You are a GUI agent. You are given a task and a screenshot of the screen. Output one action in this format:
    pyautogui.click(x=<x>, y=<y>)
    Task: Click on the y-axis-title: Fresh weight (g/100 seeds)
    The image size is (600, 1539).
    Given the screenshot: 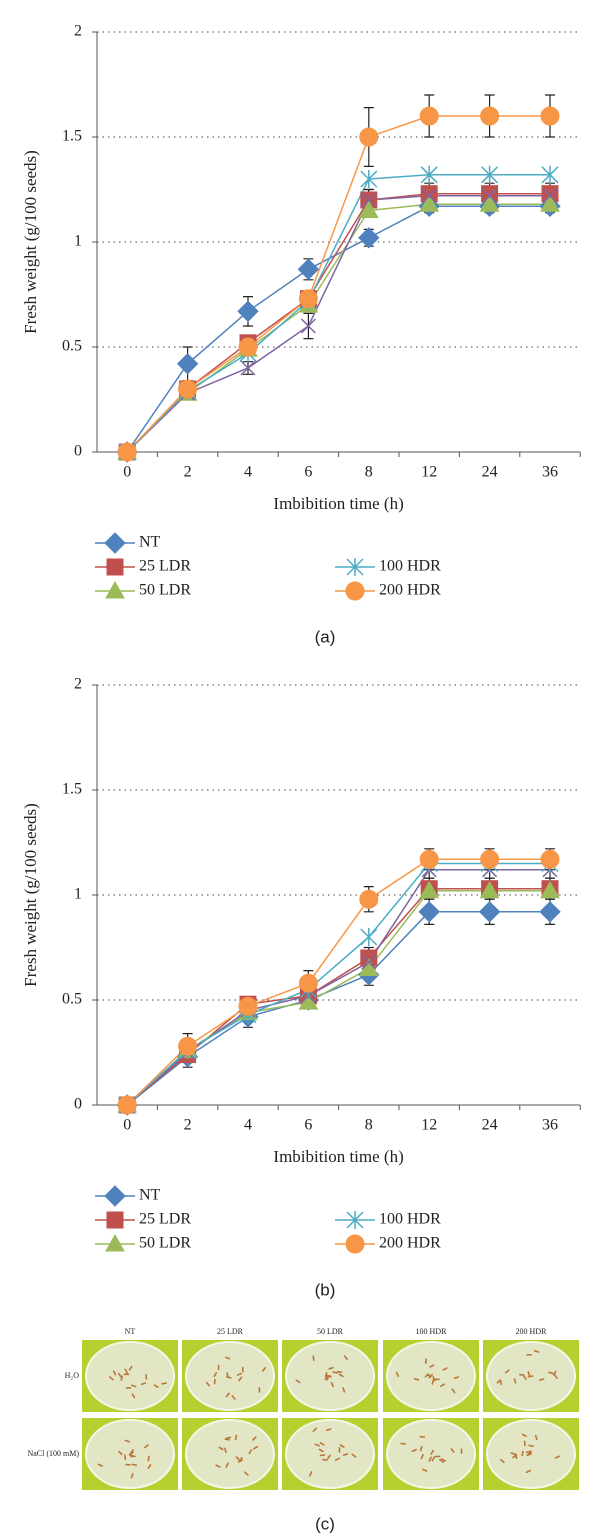 What is the action you would take?
    pyautogui.click(x=30, y=242)
    